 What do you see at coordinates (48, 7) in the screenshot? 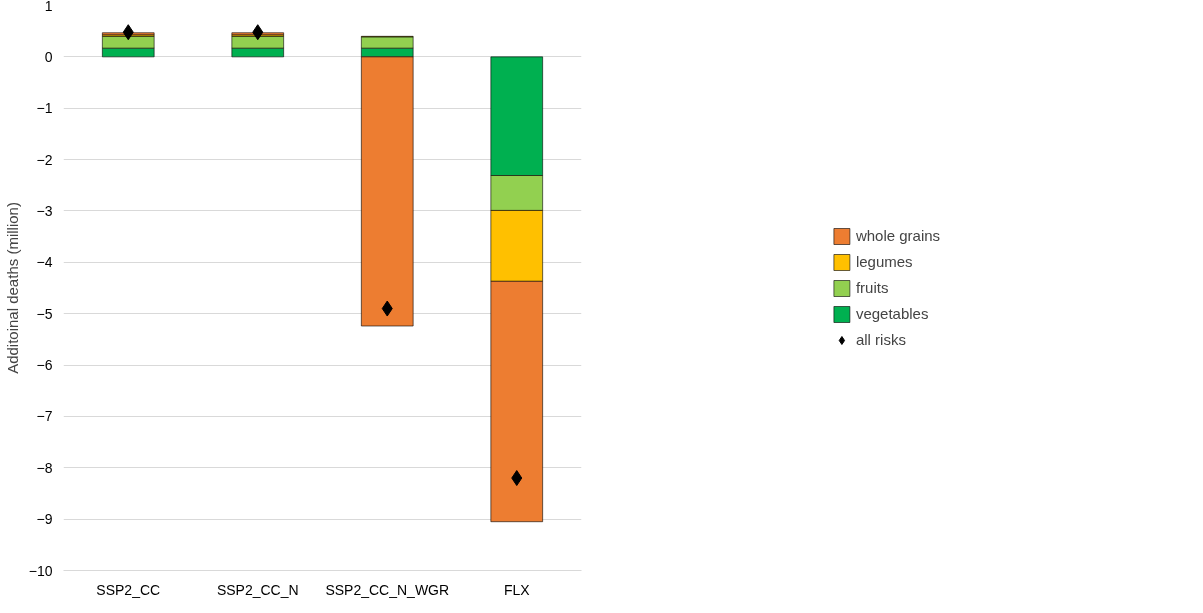
I see `y-tick-label: 1` at bounding box center [48, 7].